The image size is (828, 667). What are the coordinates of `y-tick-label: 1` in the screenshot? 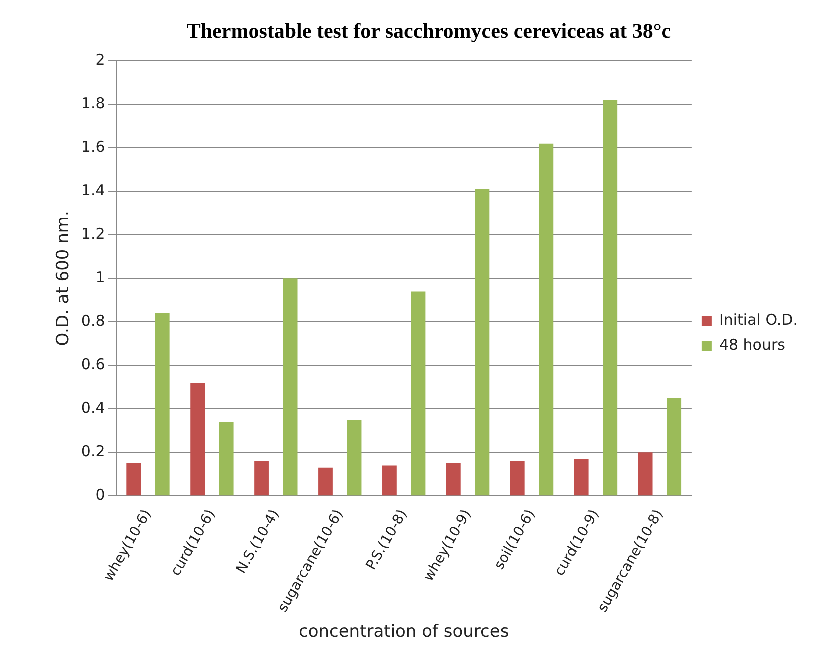 It's located at (101, 277).